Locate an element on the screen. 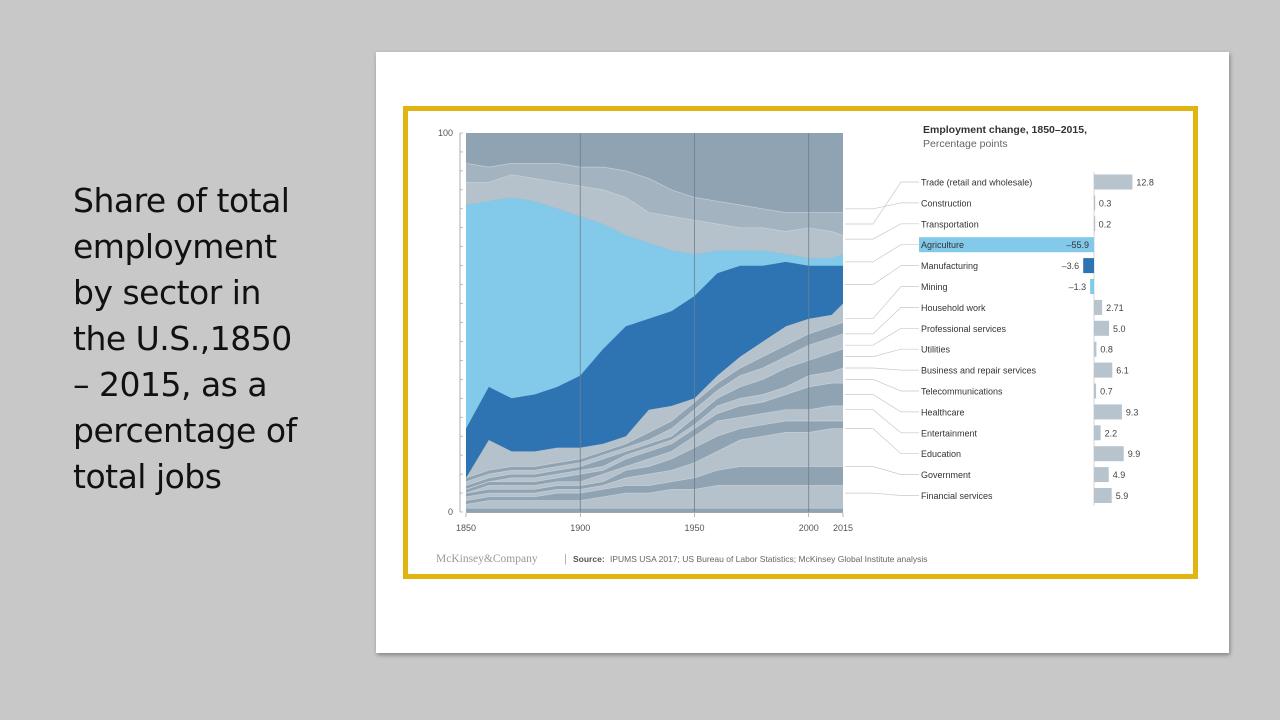  y-tick-label: 0 is located at coordinates (450, 512).